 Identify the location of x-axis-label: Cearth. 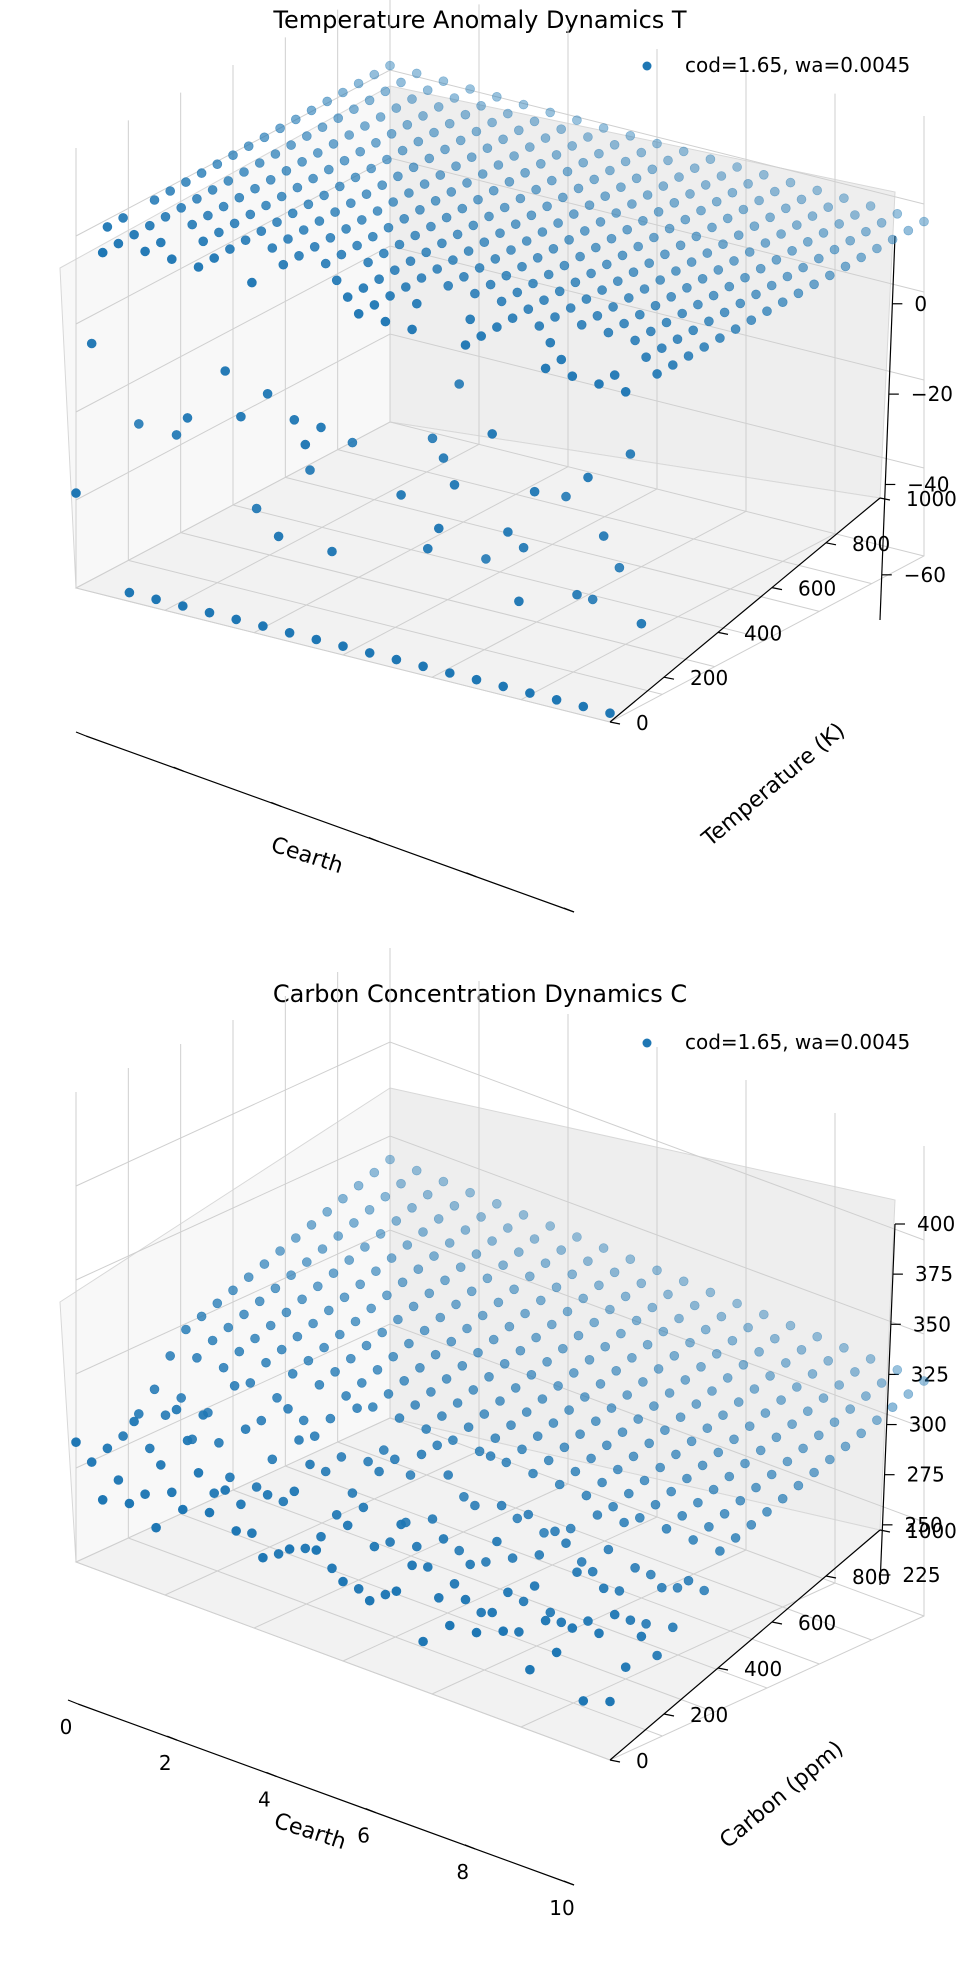
(310, 1831).